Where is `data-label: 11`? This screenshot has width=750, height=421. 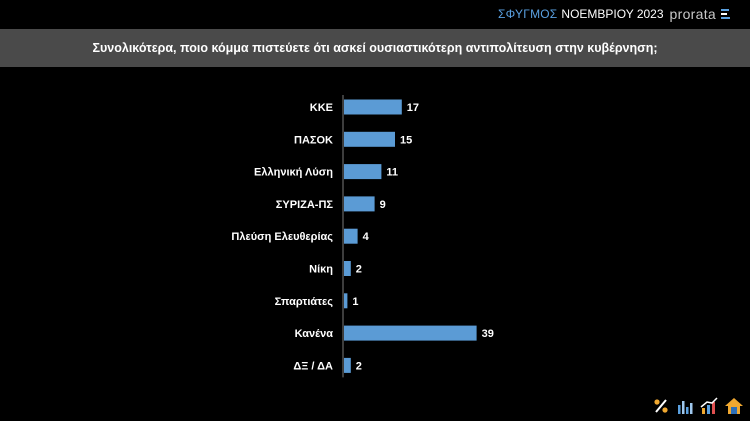
data-label: 11 is located at coordinates (392, 173).